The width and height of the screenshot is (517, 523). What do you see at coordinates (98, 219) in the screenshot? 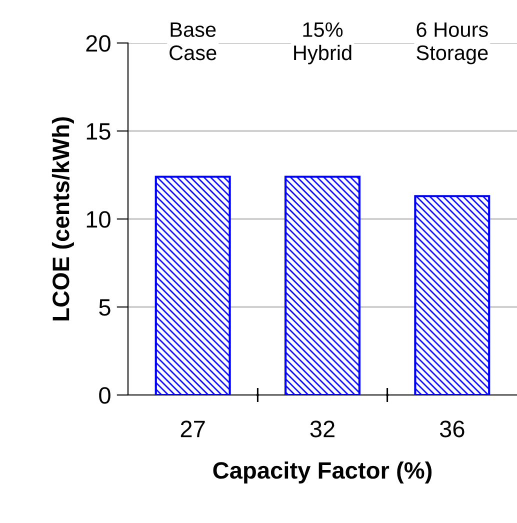
I see `y-tick-label: 10` at bounding box center [98, 219].